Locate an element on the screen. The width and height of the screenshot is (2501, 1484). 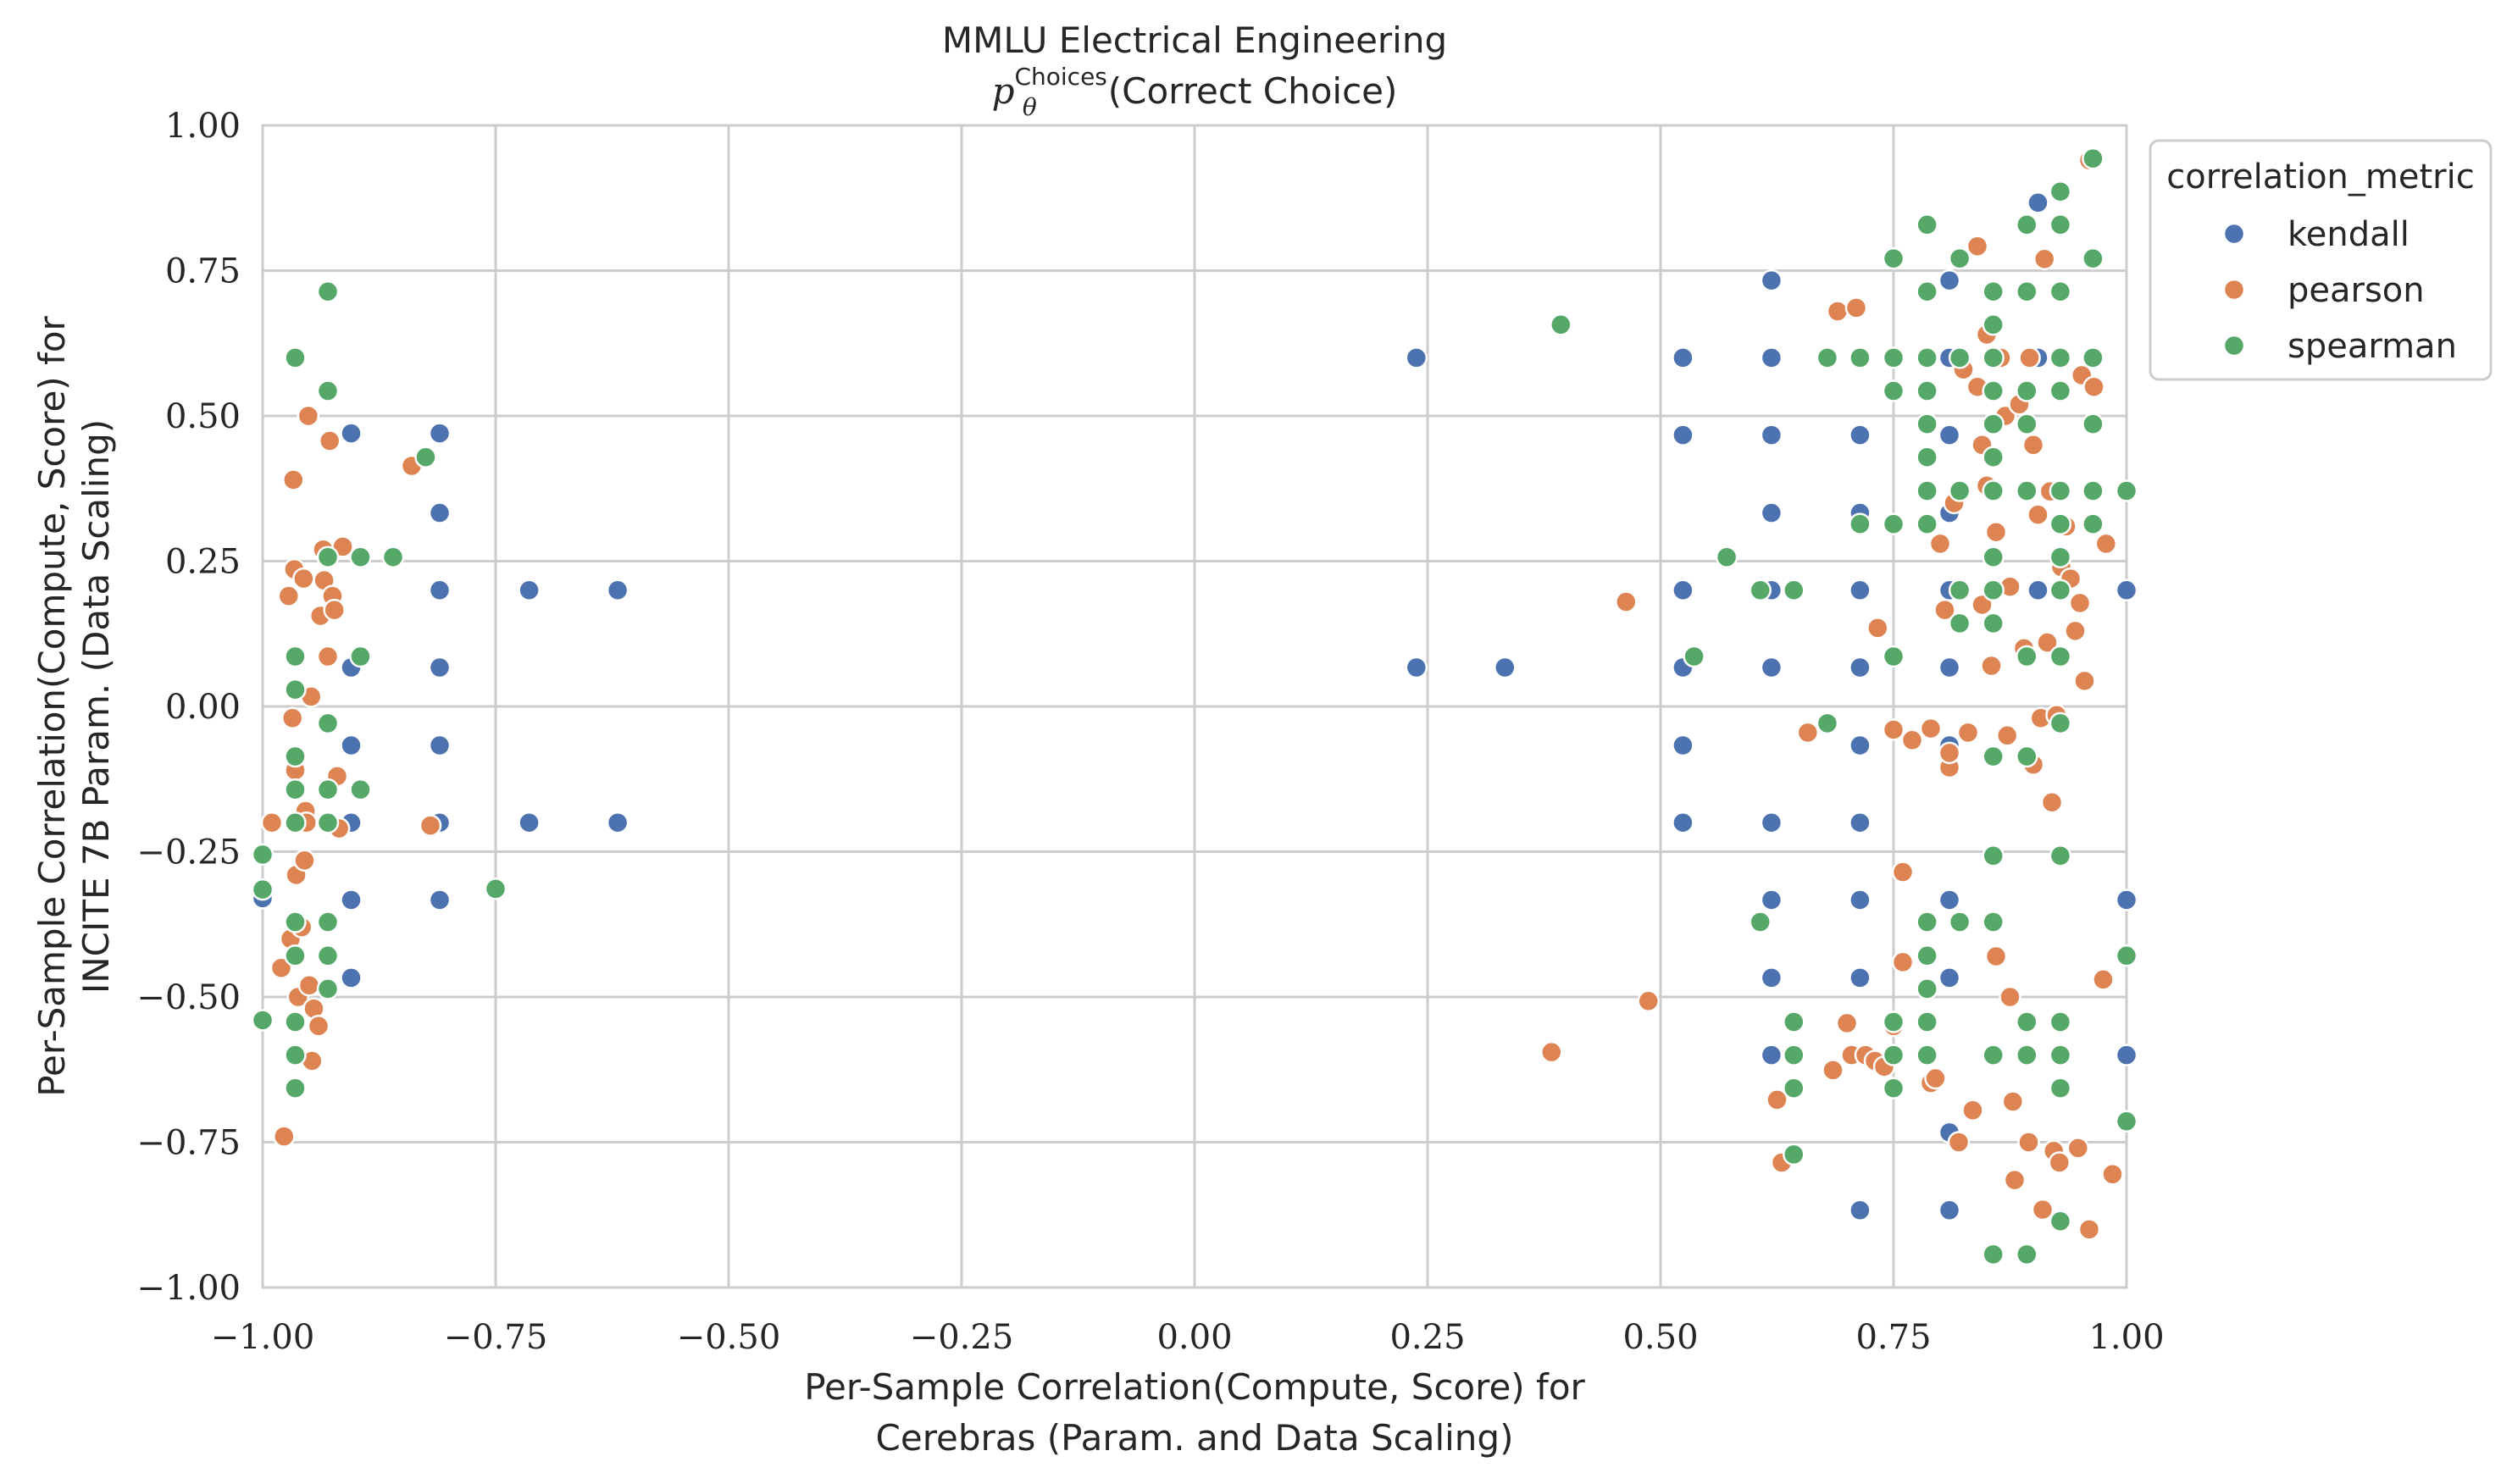
y-tick-labels: −1.00 −0.75 −0.50 −0.25 0.00 0.25 0.50 0.75 1.00 is located at coordinates (188, 707).